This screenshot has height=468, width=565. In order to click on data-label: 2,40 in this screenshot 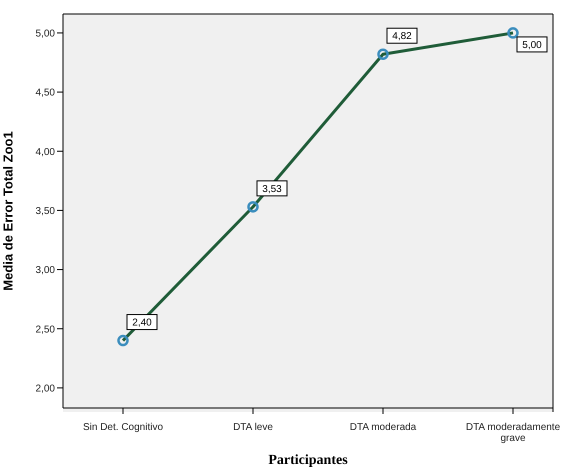, I will do `click(142, 323)`.